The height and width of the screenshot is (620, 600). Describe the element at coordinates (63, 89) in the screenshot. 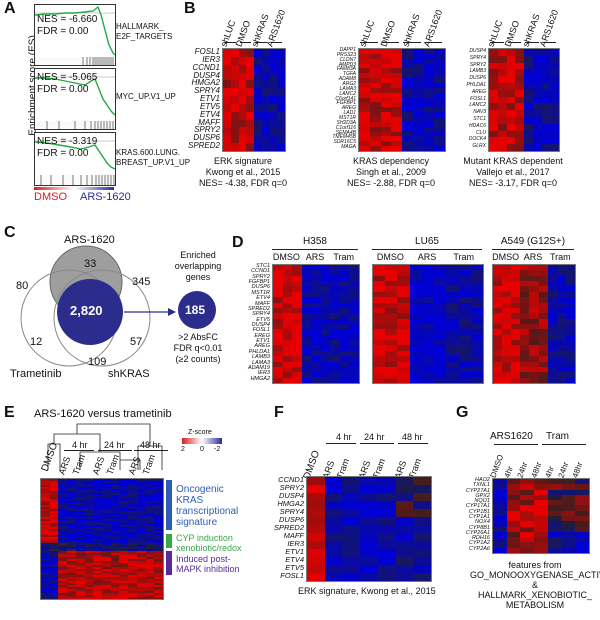

I see `gsea-fdr-2: FDR = 0.00` at that location.